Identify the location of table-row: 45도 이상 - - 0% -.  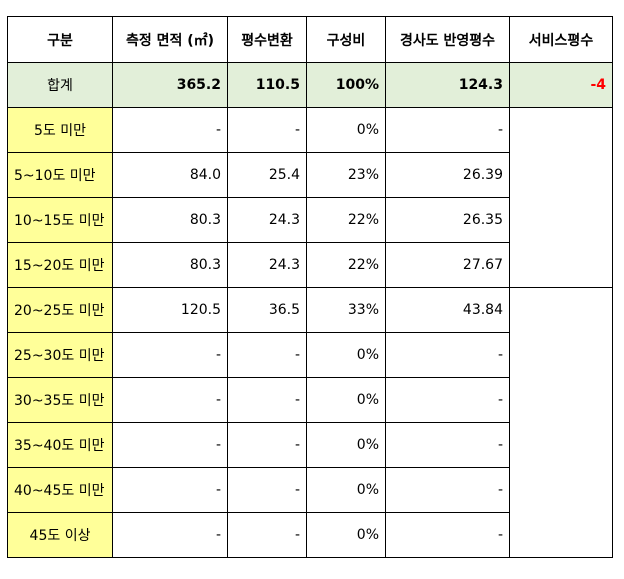
(310, 535).